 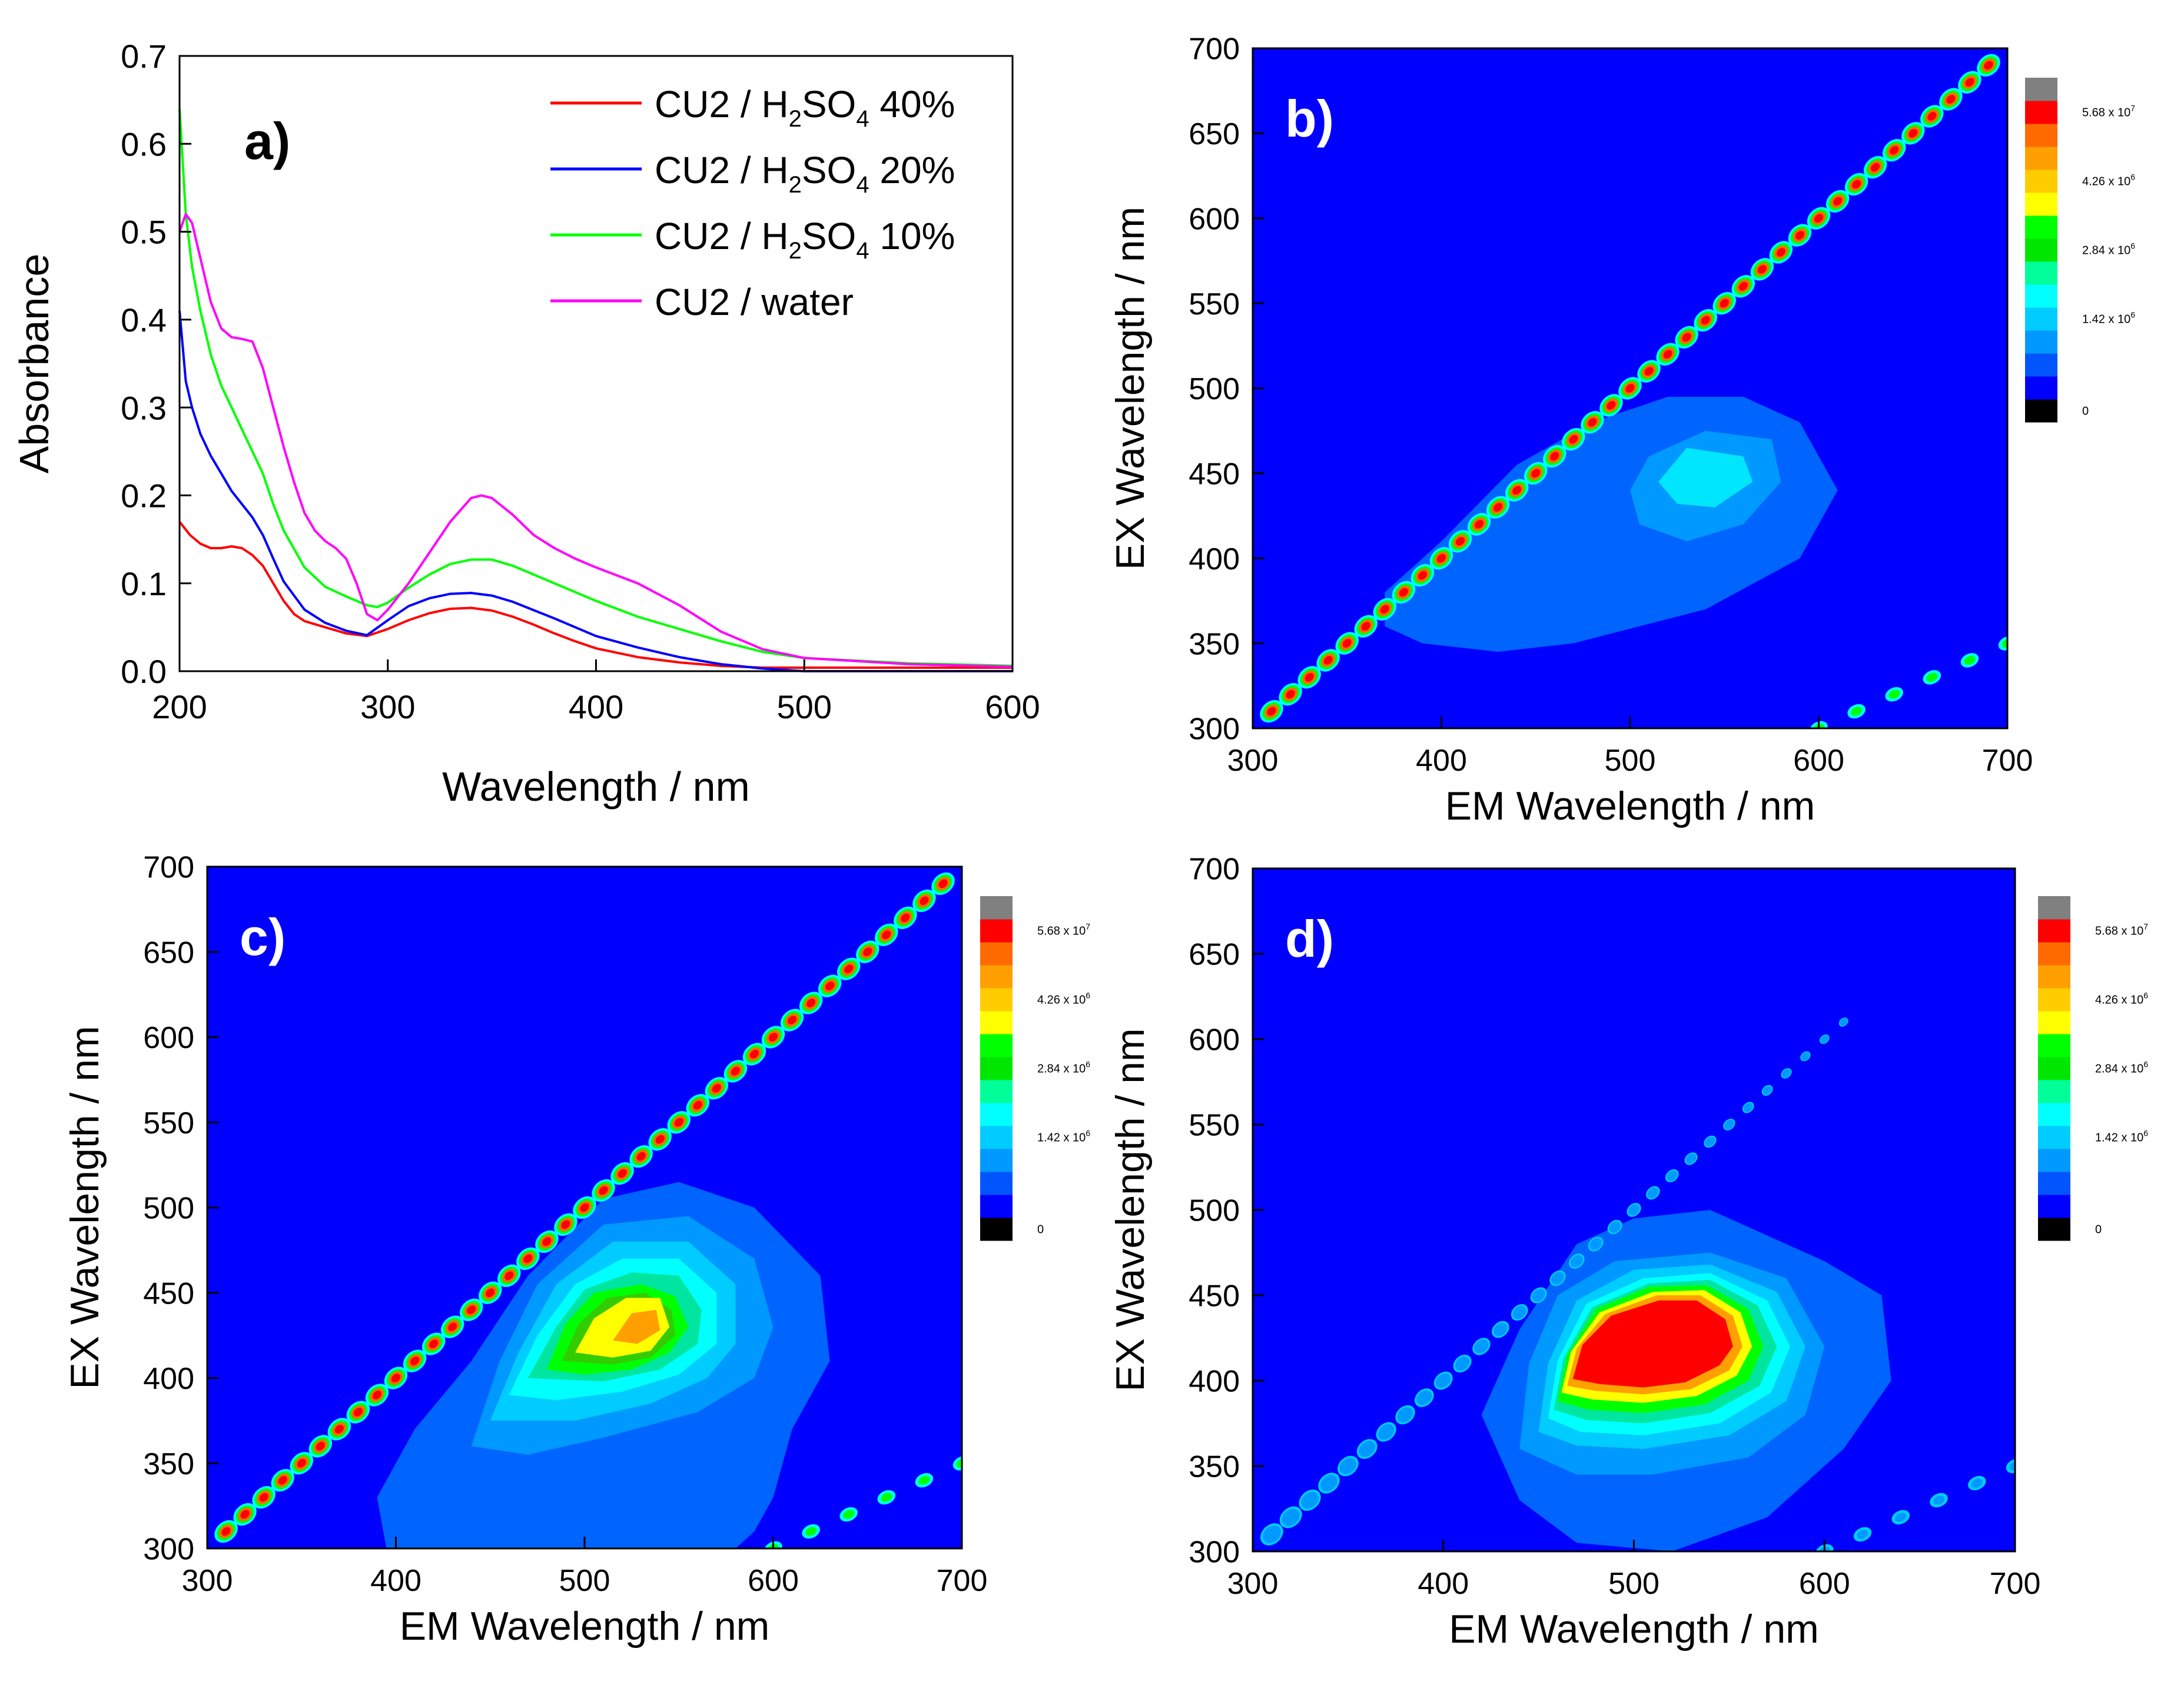 I want to click on x-tick-label: 500, so click(x=1630, y=761).